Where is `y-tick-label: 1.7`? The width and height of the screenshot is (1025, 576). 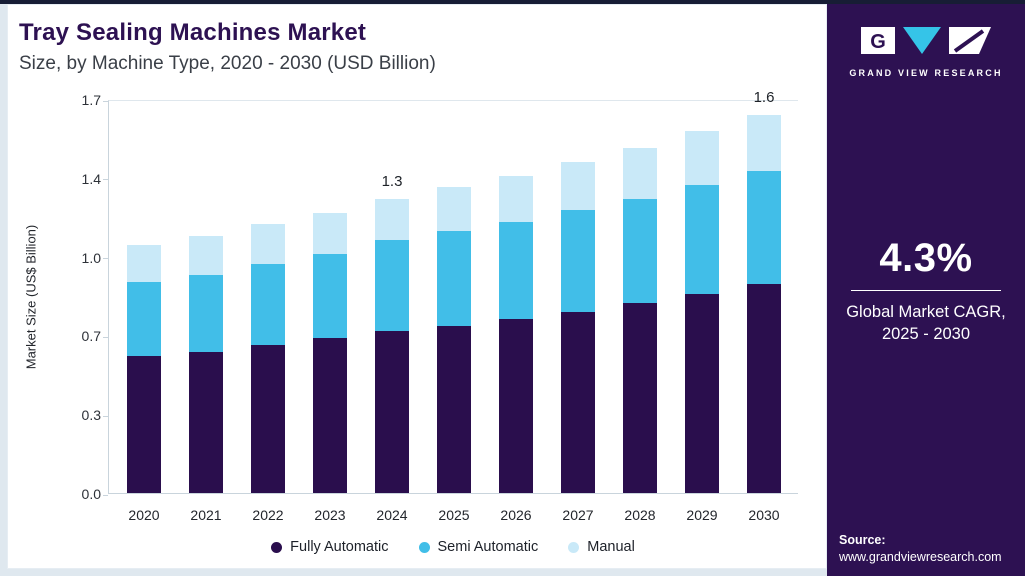
y-tick-label: 1.7 is located at coordinates (91, 100).